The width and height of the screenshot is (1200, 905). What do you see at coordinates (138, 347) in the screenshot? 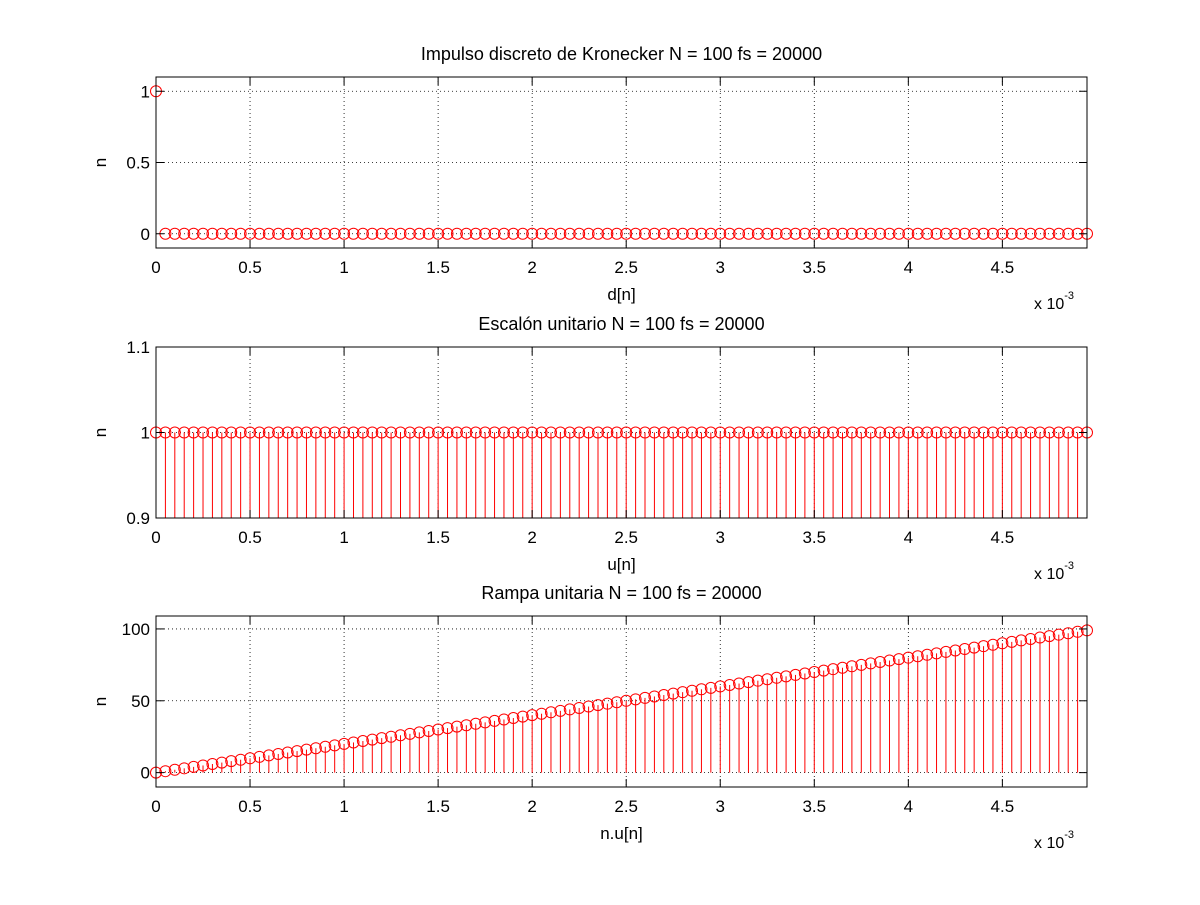
I see `y-tick-label: 1.1` at bounding box center [138, 347].